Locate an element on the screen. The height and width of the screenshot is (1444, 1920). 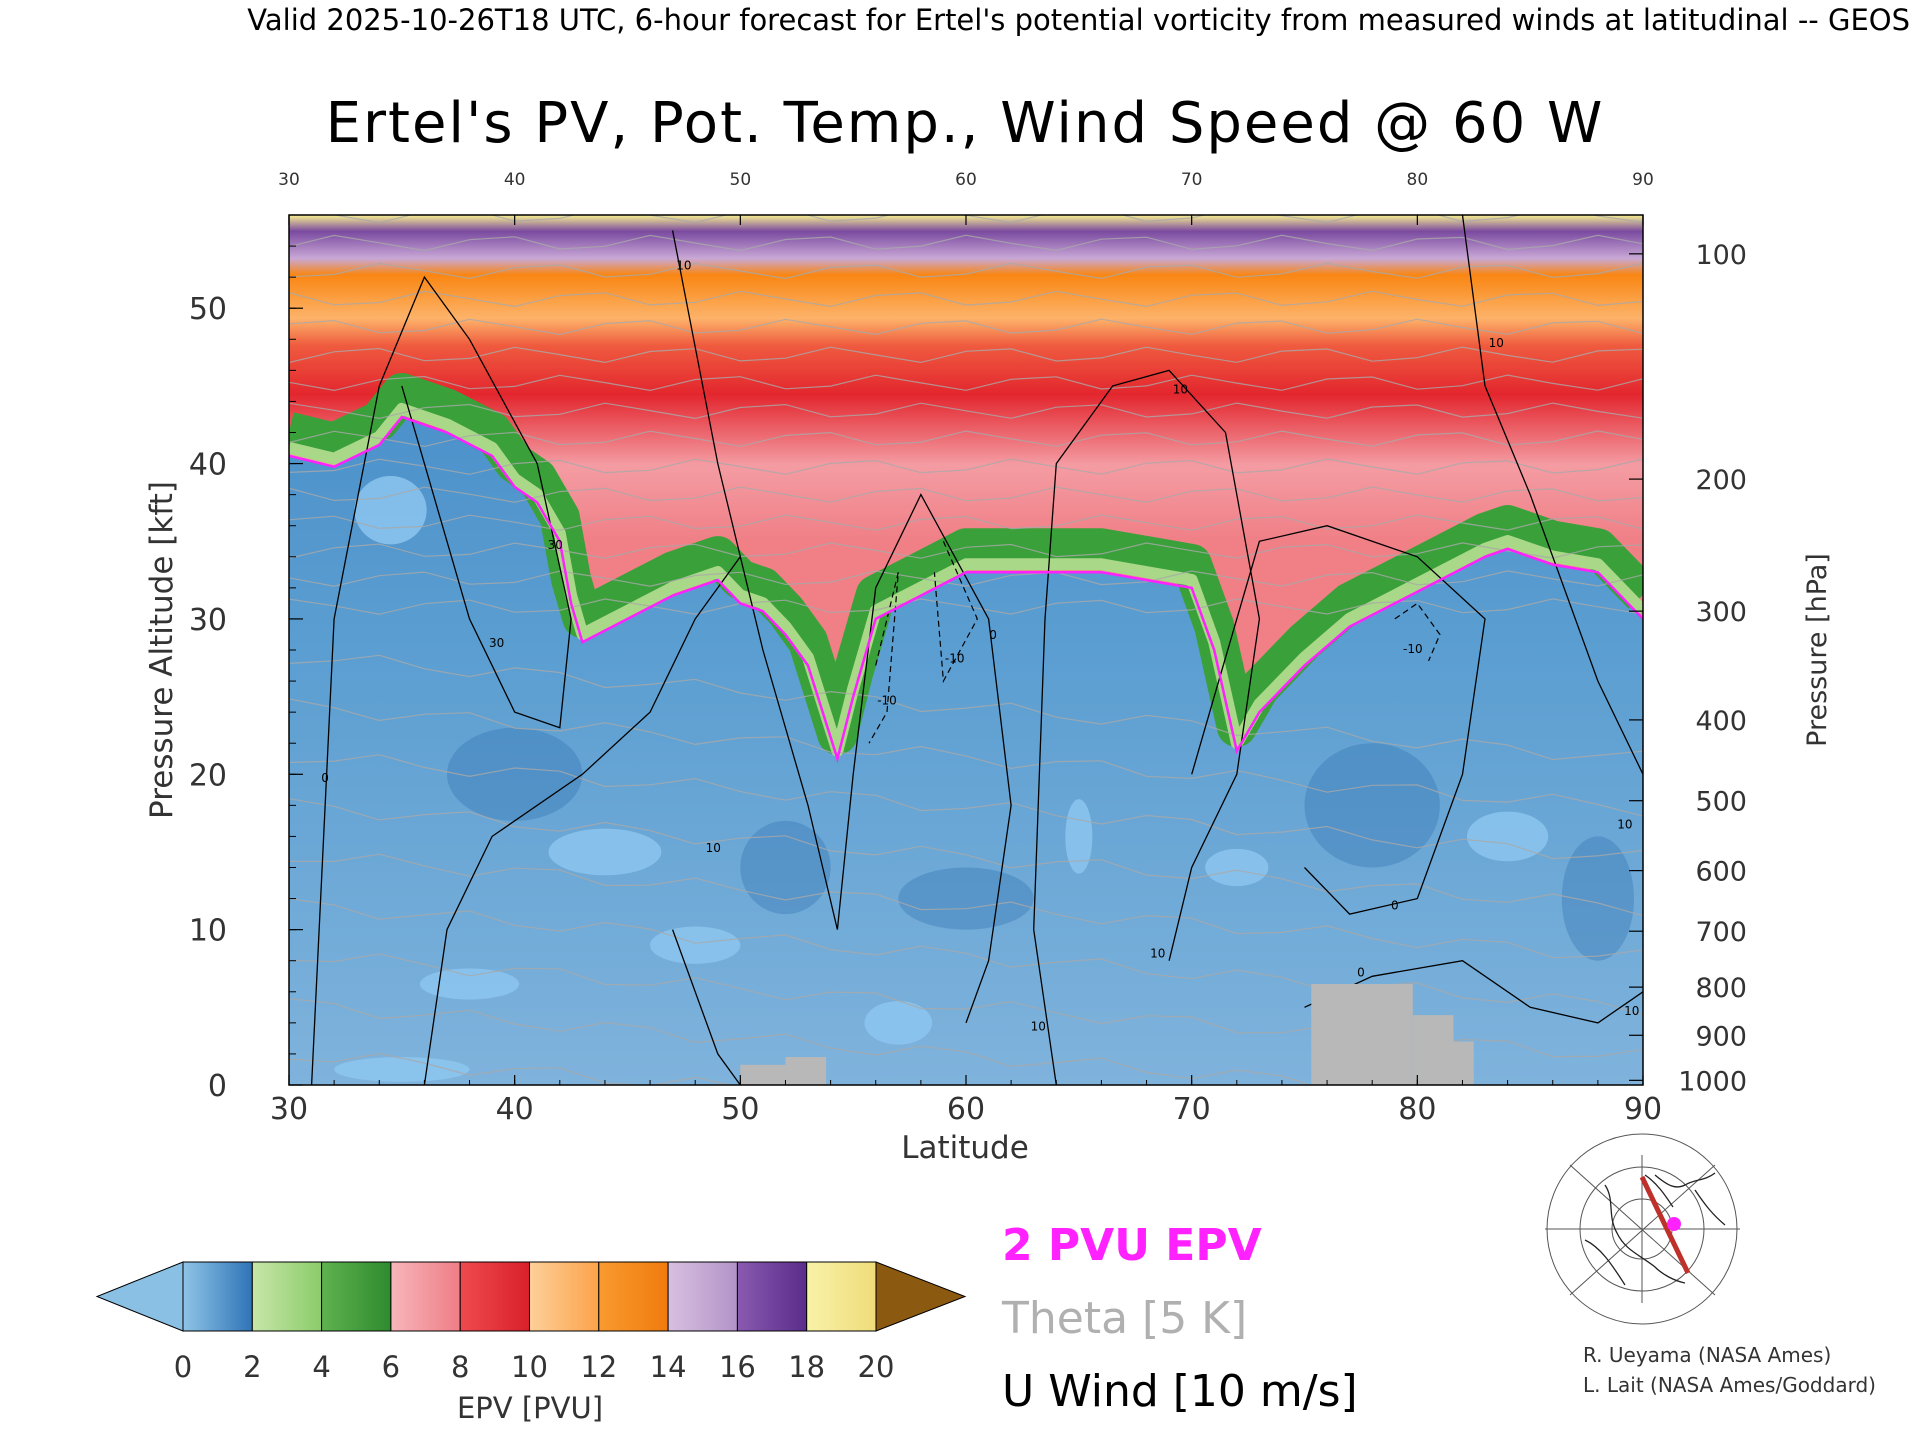
colorbar: 0 2 4 6 8 10 12 14 16 18 20 is located at coordinates (531, 1322).